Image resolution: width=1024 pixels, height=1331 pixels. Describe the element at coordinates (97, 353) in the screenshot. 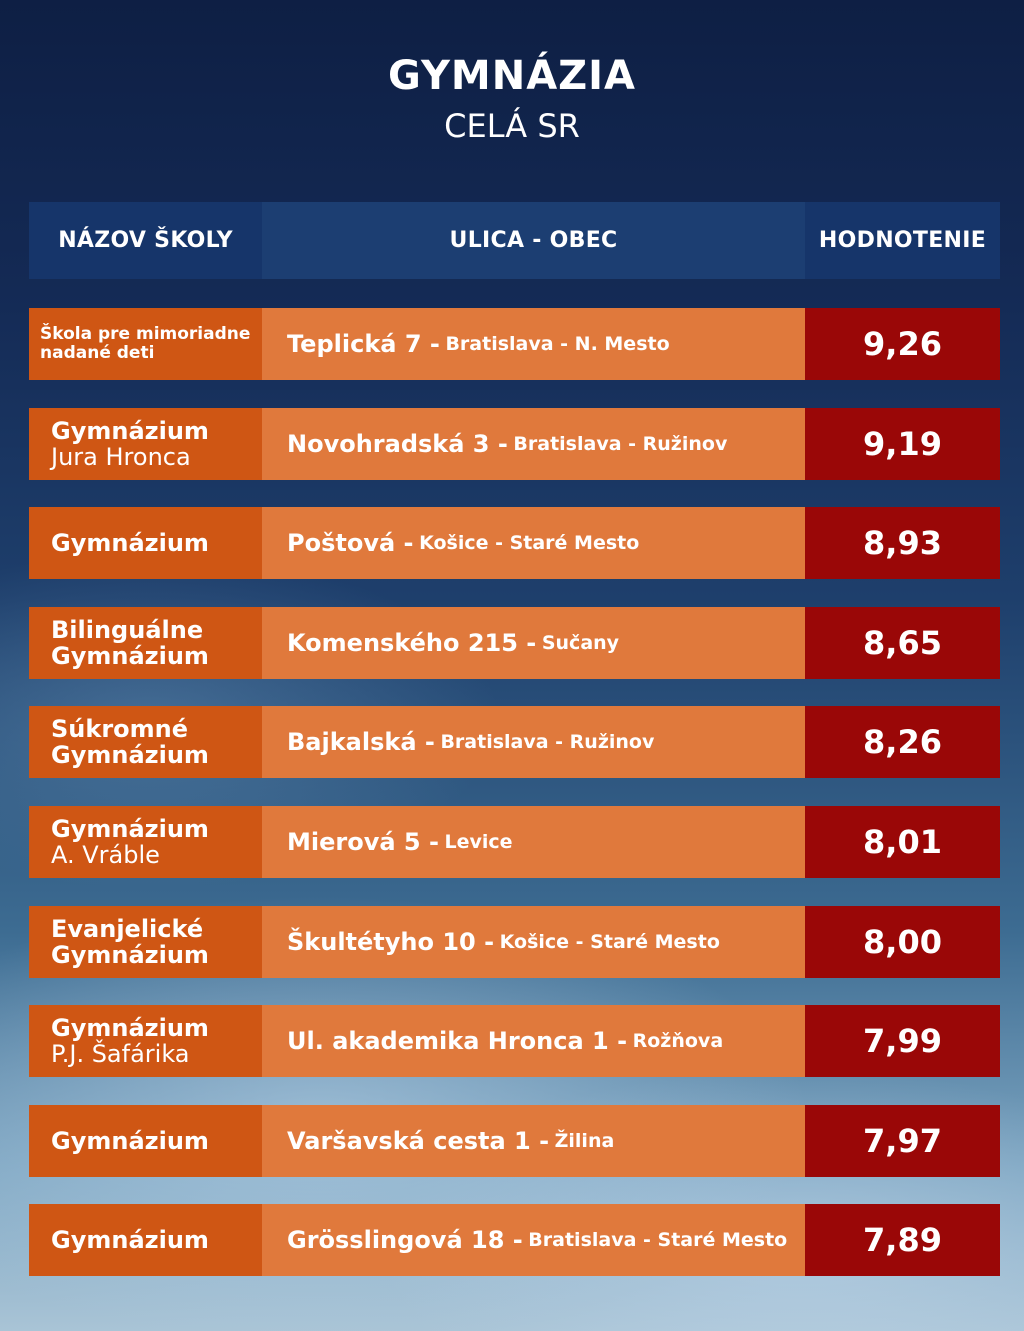

I see `school-name-line2: nadané deti` at that location.